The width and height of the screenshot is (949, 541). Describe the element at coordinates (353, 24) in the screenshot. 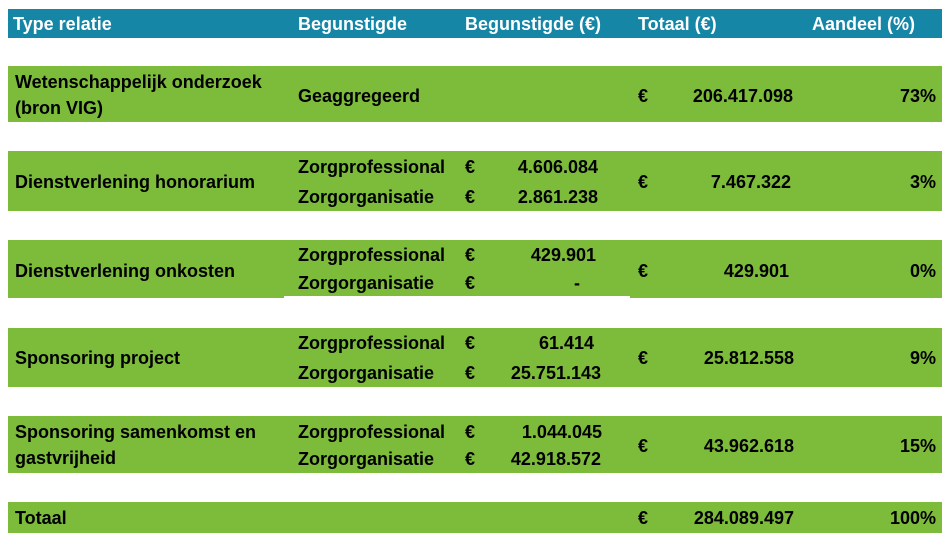

I see `header-begunstigde: Begunstigde` at that location.